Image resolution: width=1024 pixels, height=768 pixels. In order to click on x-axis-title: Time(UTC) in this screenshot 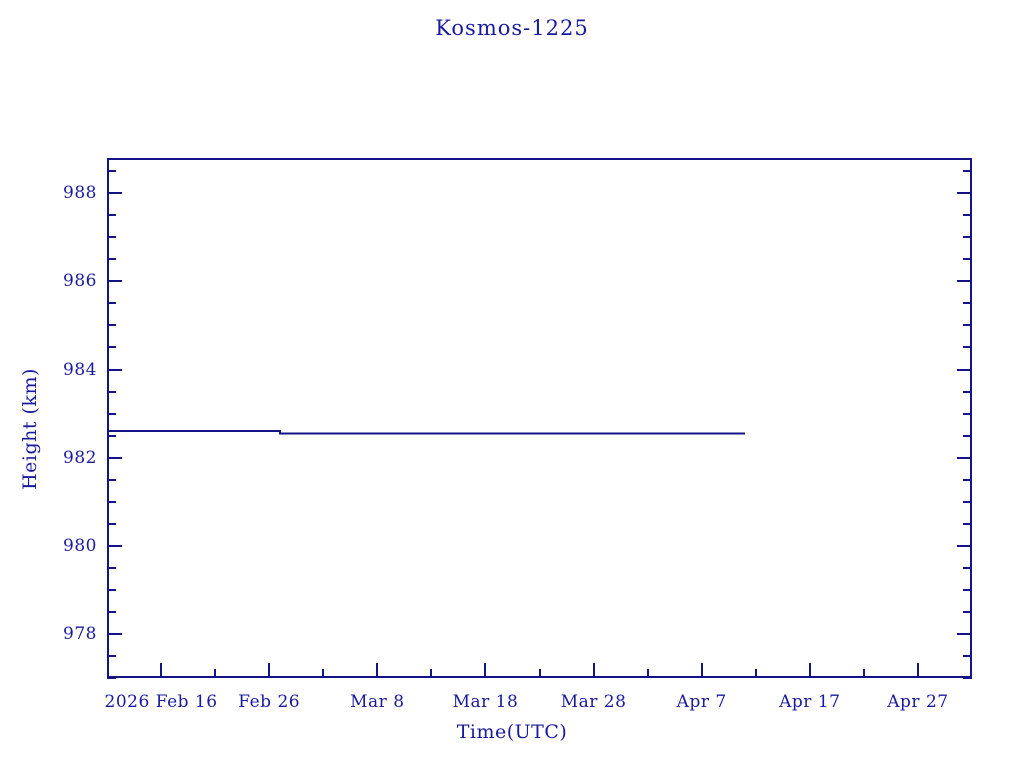, I will do `click(512, 732)`.